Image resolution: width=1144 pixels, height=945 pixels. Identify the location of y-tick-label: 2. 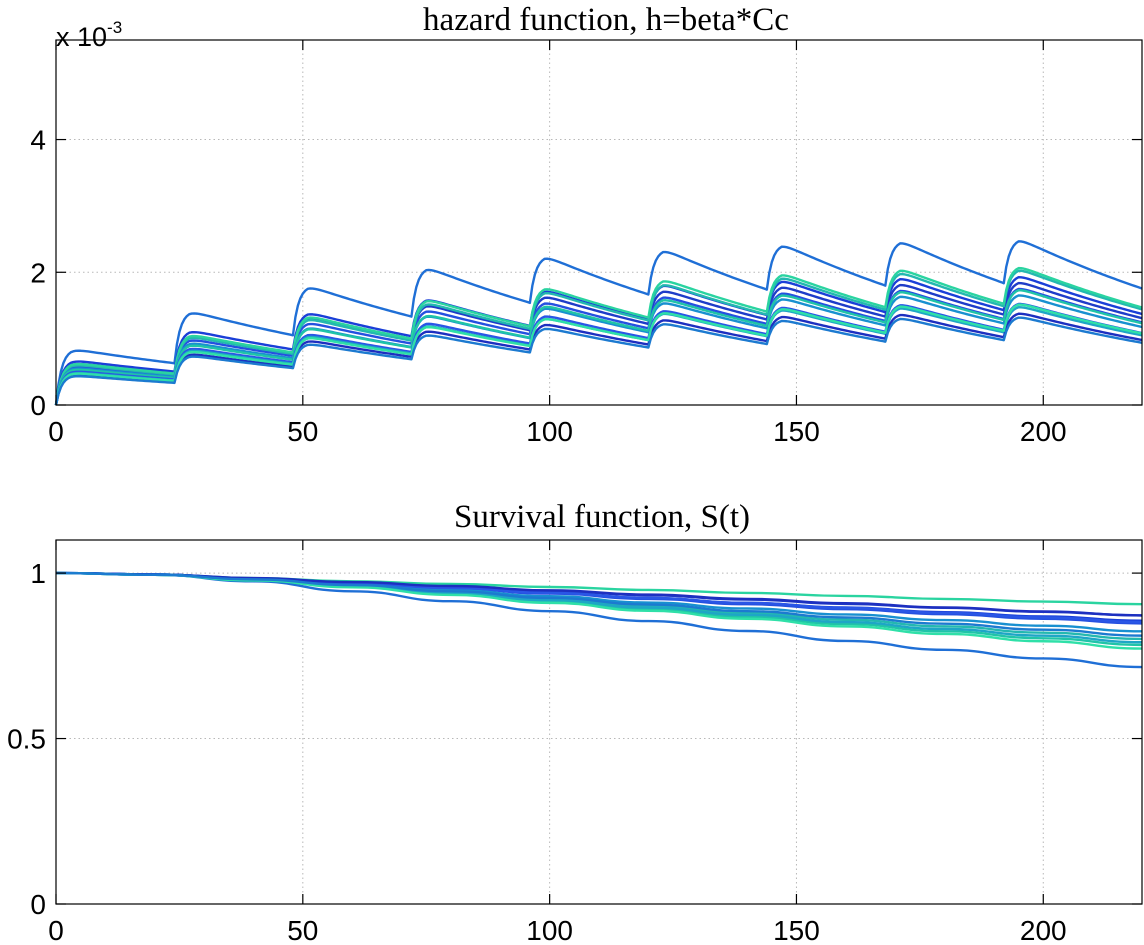
(38, 272).